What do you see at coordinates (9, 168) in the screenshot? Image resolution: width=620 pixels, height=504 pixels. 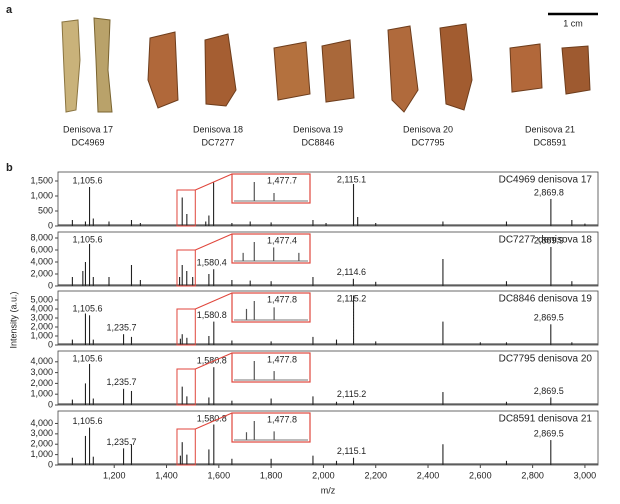 I see `panel-label: b` at bounding box center [9, 168].